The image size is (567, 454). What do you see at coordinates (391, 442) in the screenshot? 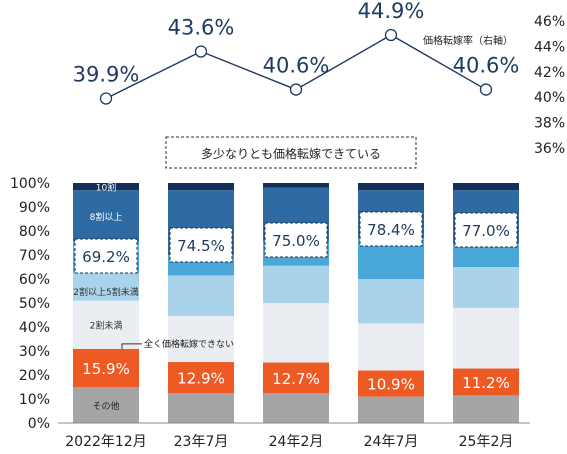
I see `x-tick-label: 24年7月` at bounding box center [391, 442].